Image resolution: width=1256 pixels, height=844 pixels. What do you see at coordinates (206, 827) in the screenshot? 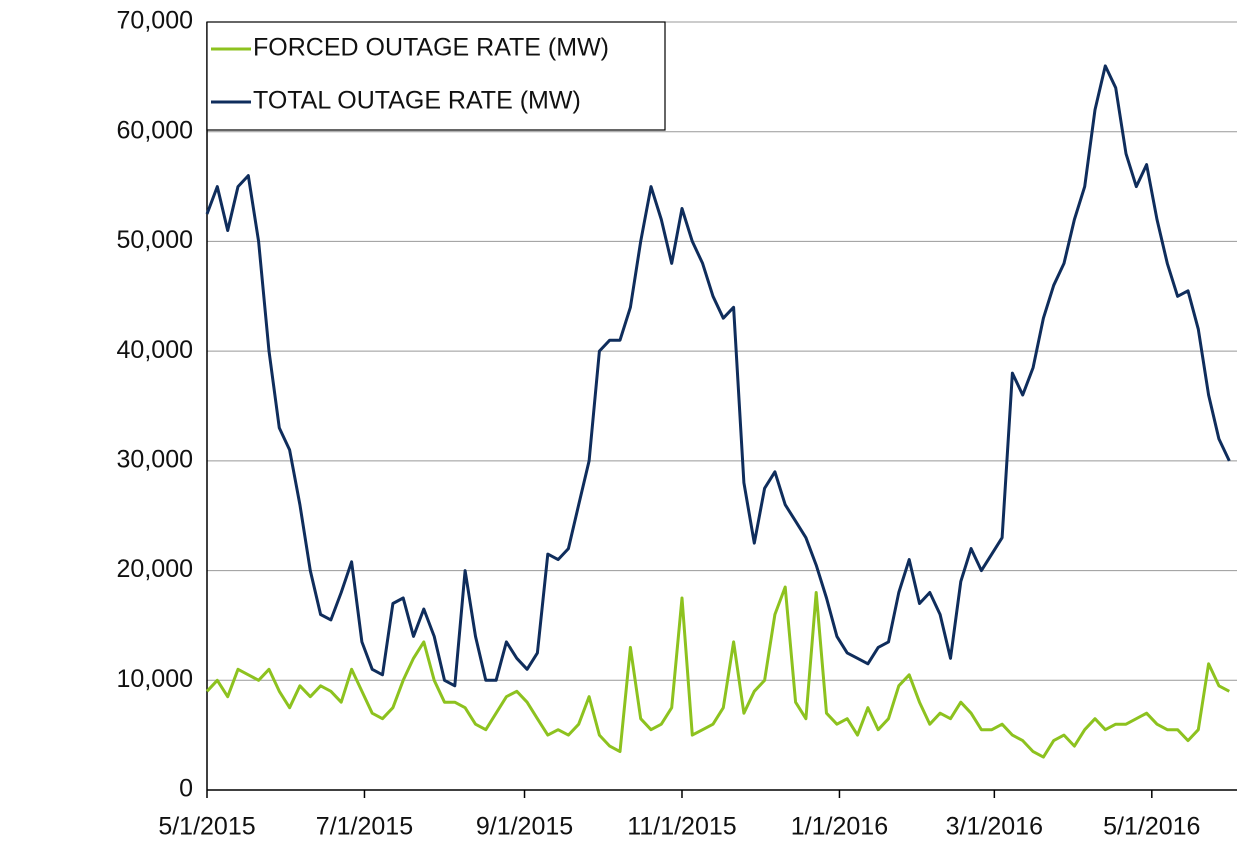
I see `x-tick-label: 5/1/2015` at bounding box center [206, 827].